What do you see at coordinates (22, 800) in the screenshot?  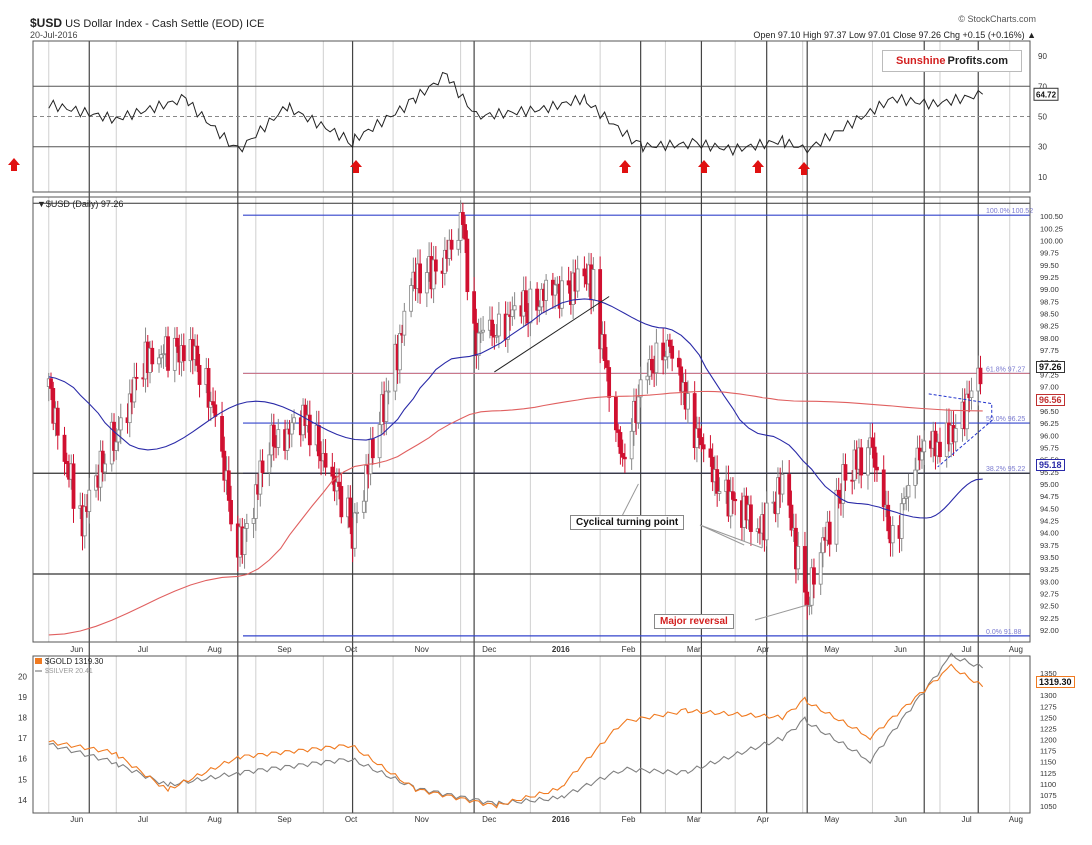 I see `silver-tick-label: 14` at bounding box center [22, 800].